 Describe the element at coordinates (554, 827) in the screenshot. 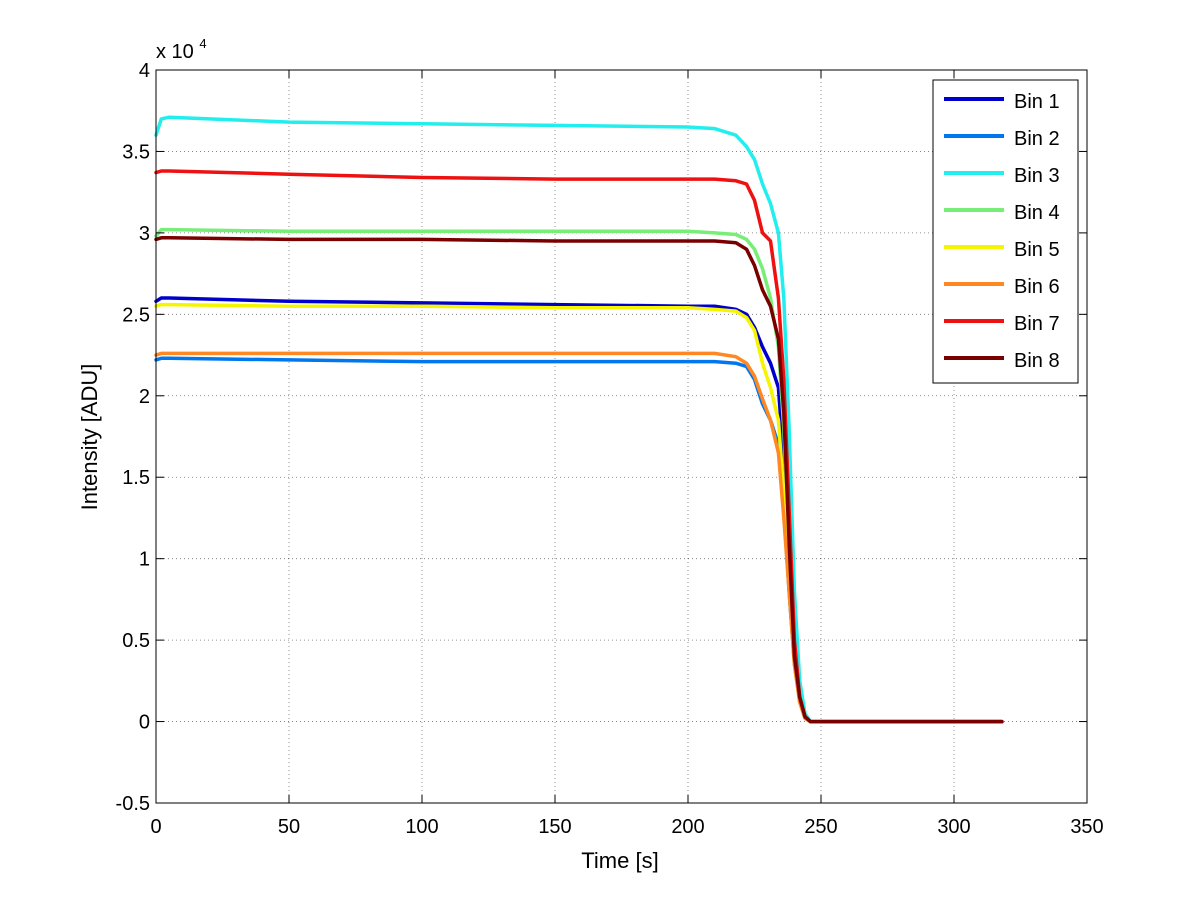

I see `x-tick-label: 150` at that location.